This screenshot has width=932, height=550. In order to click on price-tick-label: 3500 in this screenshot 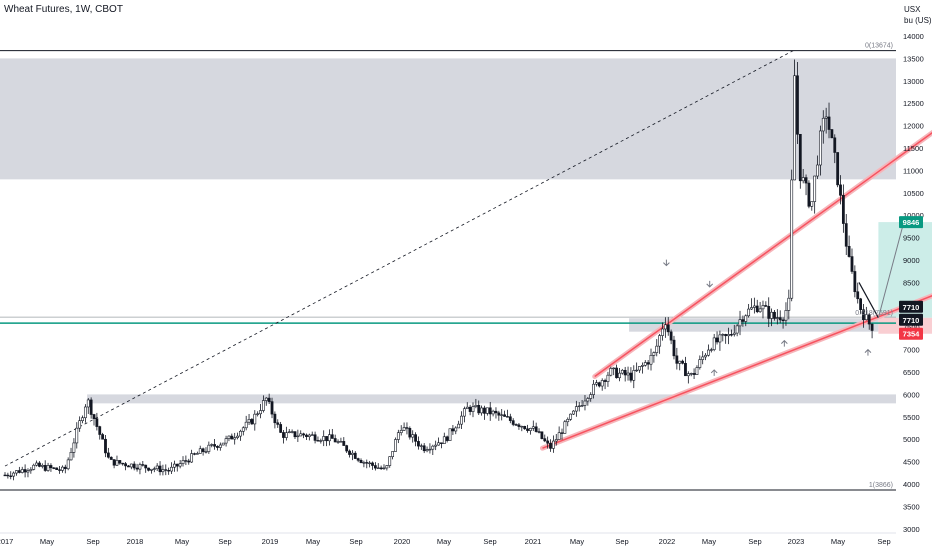, I will do `click(911, 506)`.